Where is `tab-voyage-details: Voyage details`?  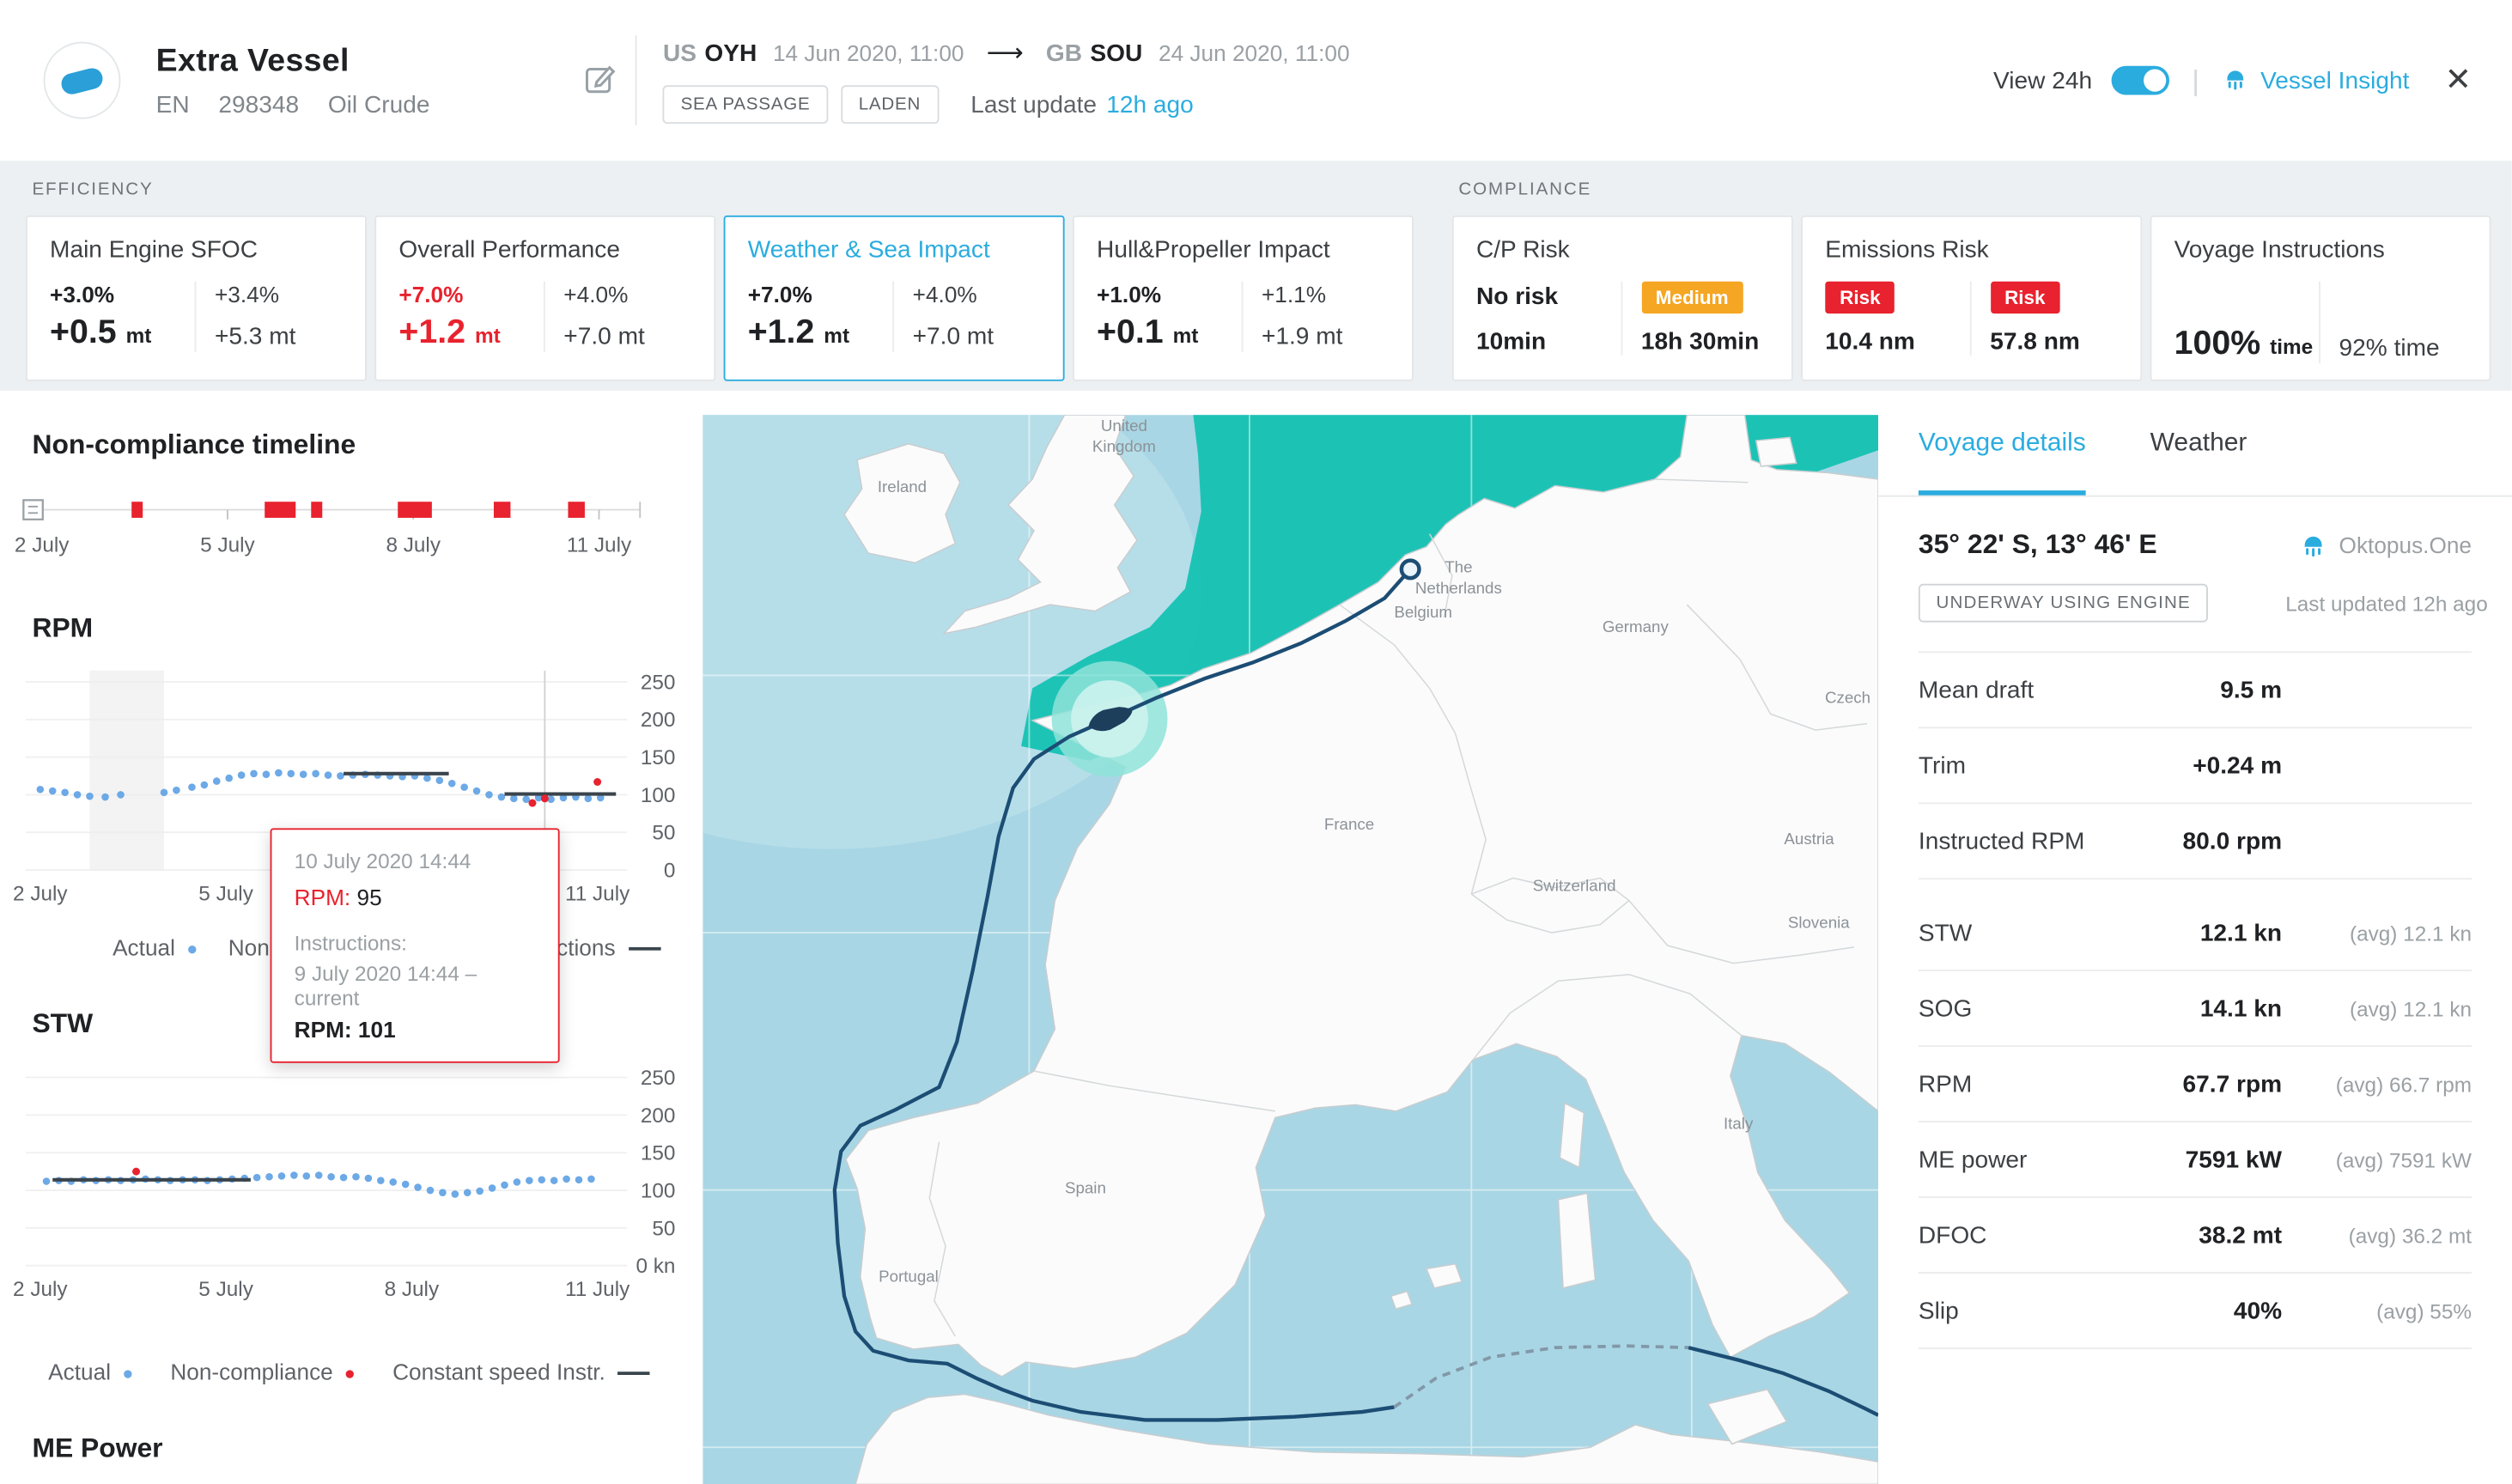
tab-voyage-details: Voyage details is located at coordinates (2002, 444).